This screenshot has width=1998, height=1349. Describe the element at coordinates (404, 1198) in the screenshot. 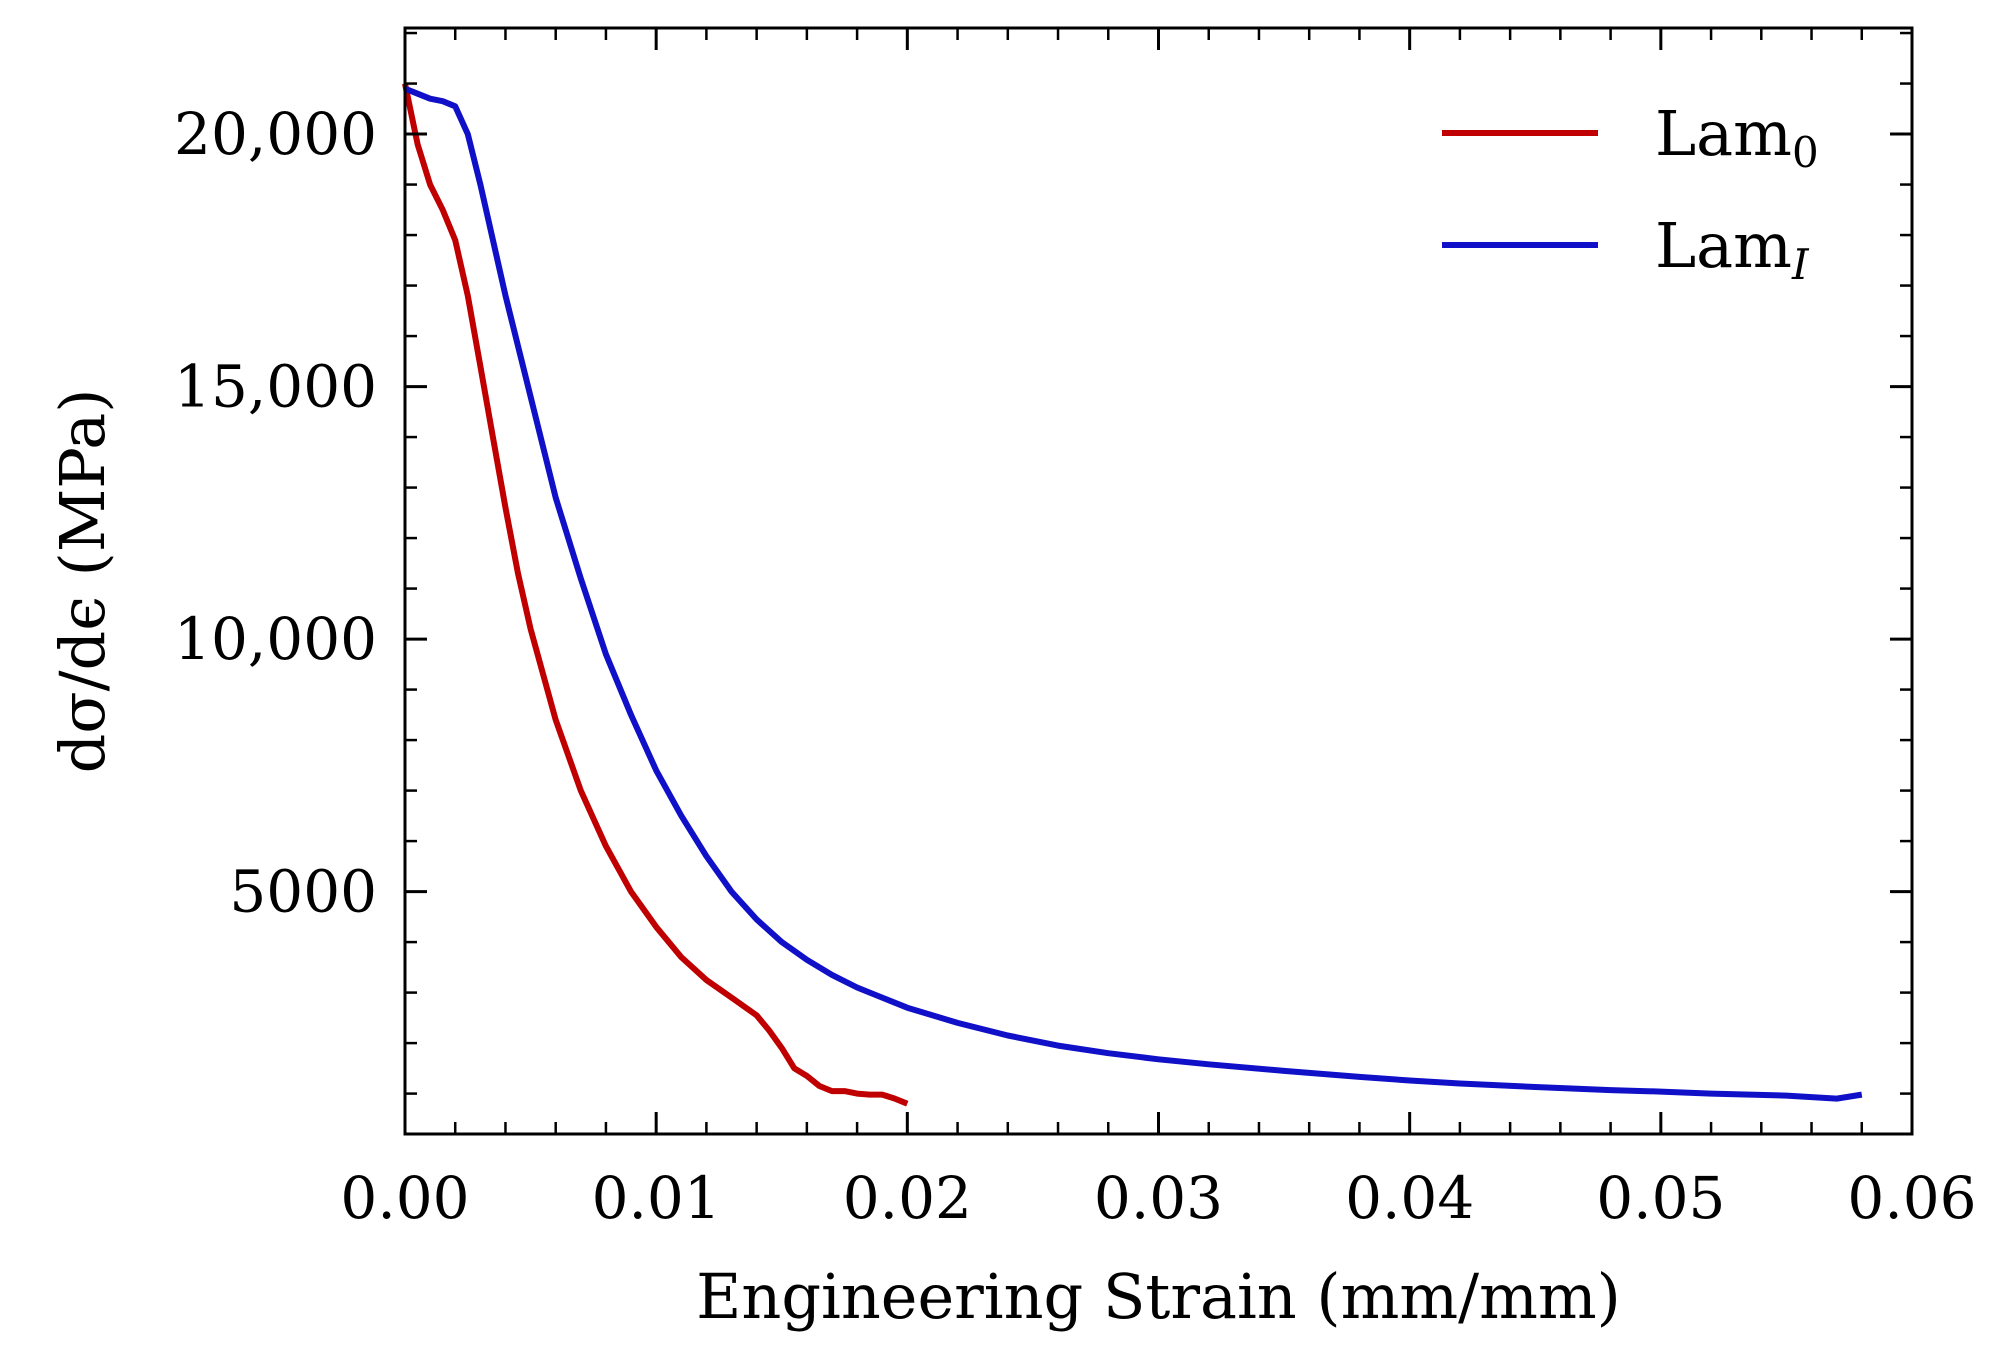

I see `x-tick-label: 0.00` at that location.